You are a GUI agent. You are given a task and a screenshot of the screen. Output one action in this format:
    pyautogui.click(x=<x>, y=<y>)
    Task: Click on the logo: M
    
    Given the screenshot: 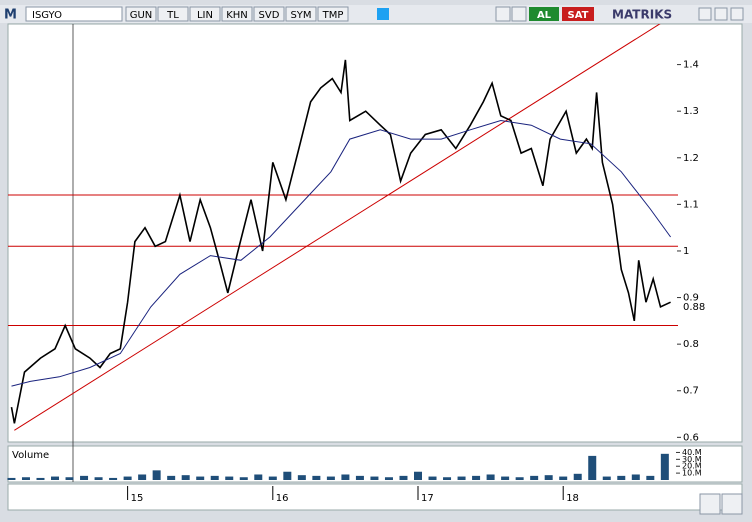 What is the action you would take?
    pyautogui.click(x=10, y=15)
    